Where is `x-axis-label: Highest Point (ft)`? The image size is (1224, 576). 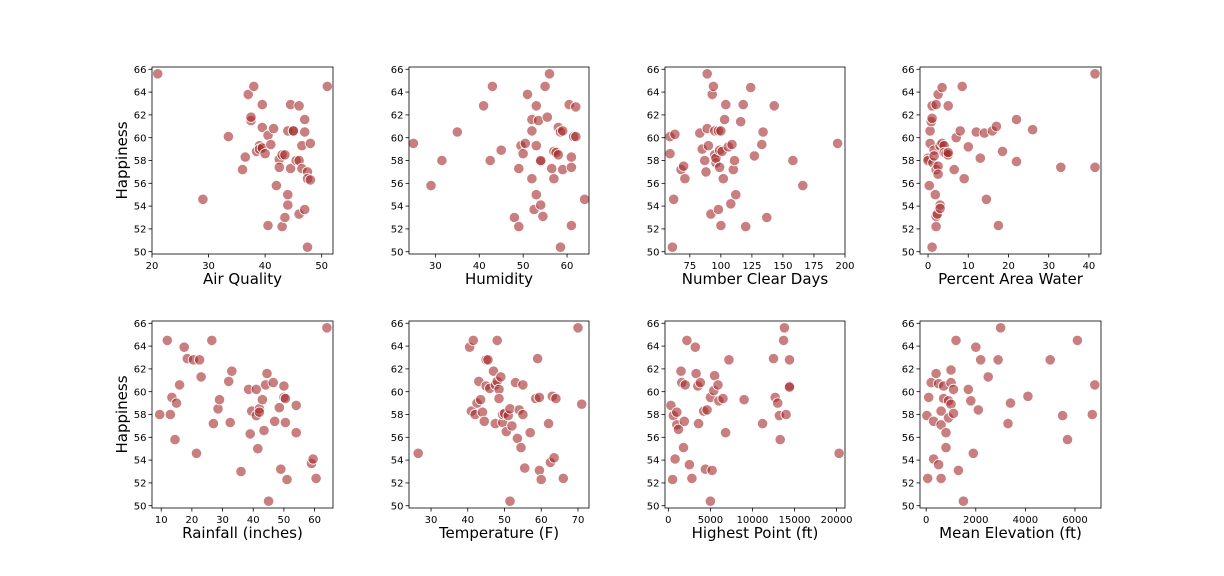 x-axis-label: Highest Point (ft) is located at coordinates (755, 533).